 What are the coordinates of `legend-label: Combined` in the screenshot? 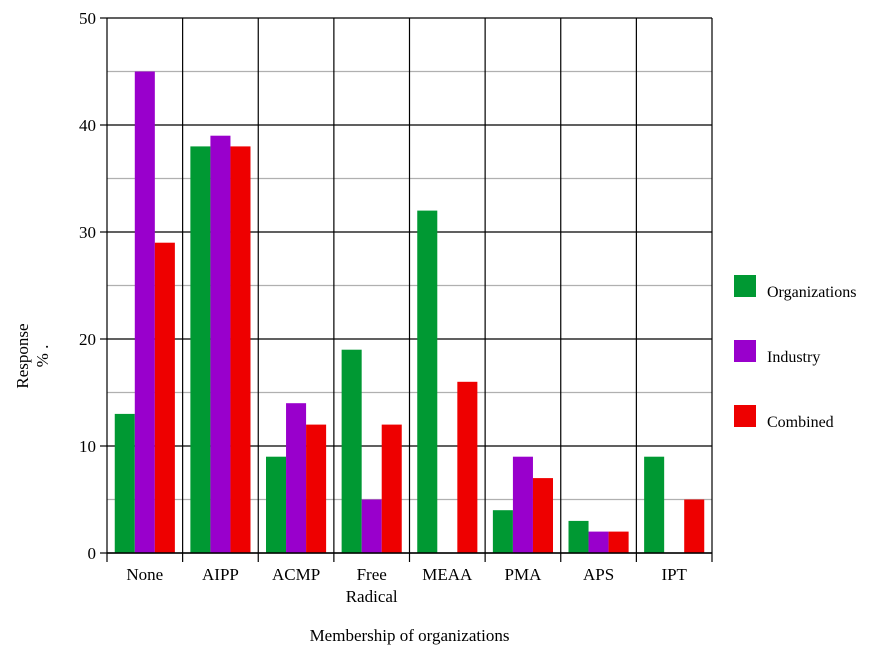 It's located at (800, 422).